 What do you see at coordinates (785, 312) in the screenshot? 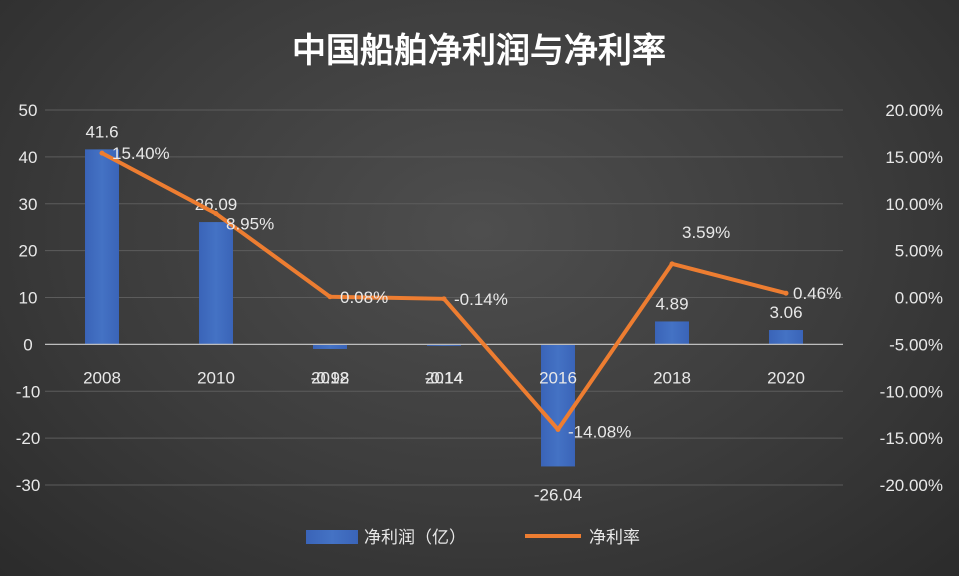
I see `bar-data-label: 3.06` at bounding box center [785, 312].